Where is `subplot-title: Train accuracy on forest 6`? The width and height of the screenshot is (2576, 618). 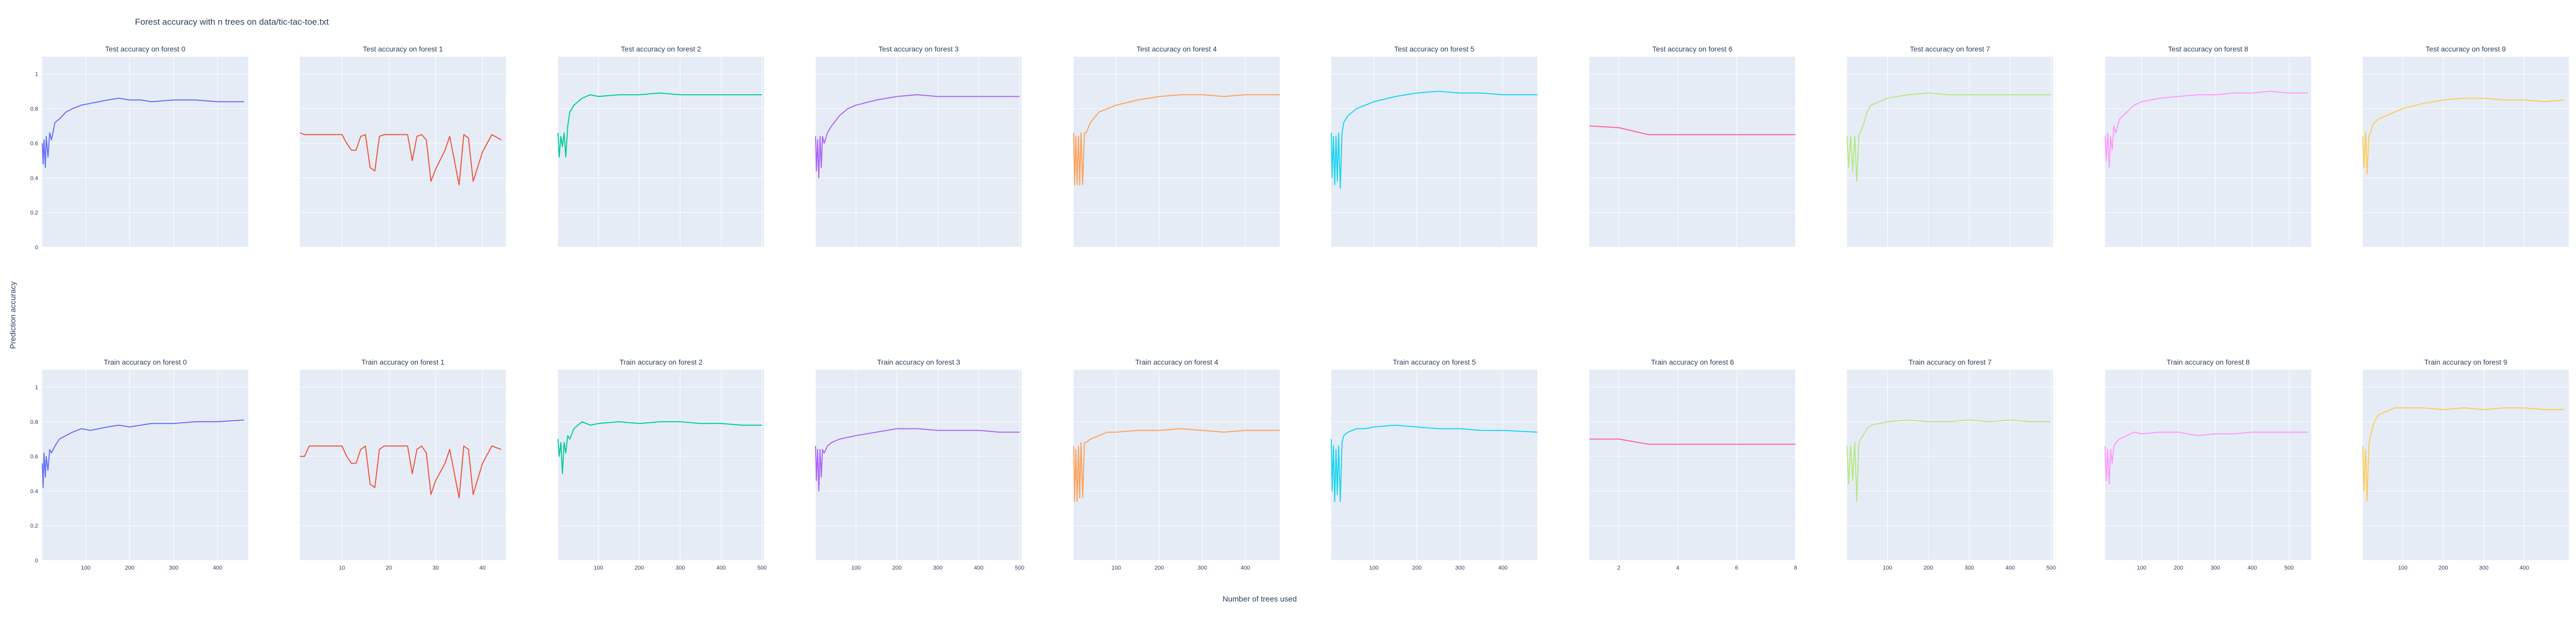
subplot-title: Train accuracy on forest 6 is located at coordinates (1692, 362).